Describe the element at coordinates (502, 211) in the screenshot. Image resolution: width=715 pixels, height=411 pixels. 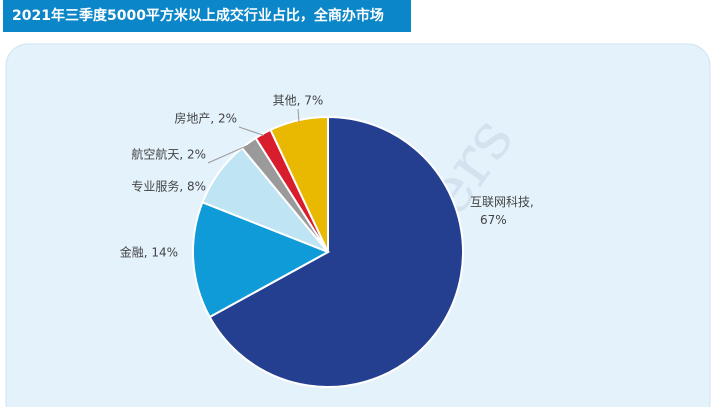
I see `data-label: 互联网科技, 67%` at that location.